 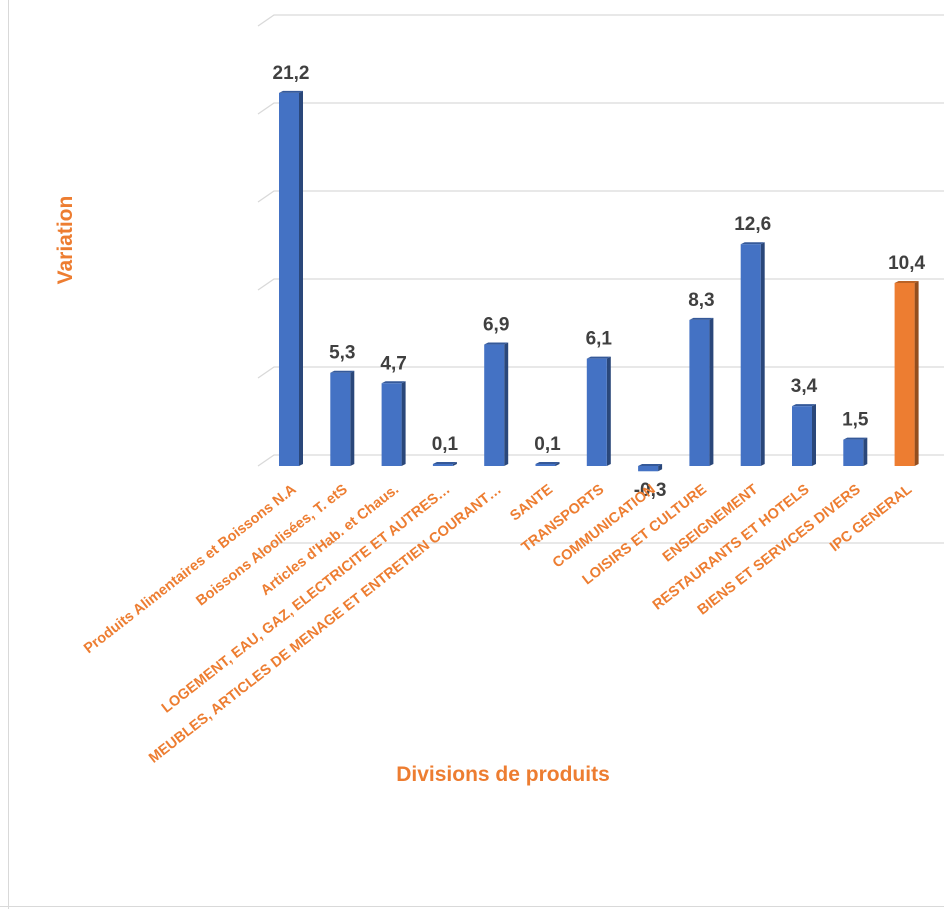 What do you see at coordinates (752, 224) in the screenshot?
I see `data-label: 12,6` at bounding box center [752, 224].